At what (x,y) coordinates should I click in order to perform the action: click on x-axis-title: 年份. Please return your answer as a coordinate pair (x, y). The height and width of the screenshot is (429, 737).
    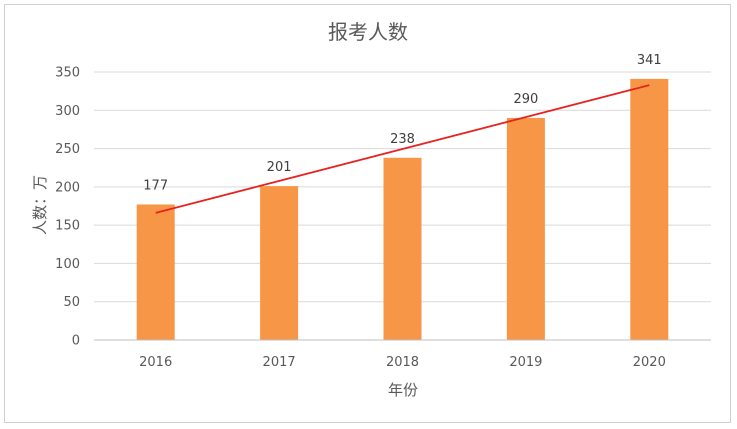
    Looking at the image, I should click on (403, 390).